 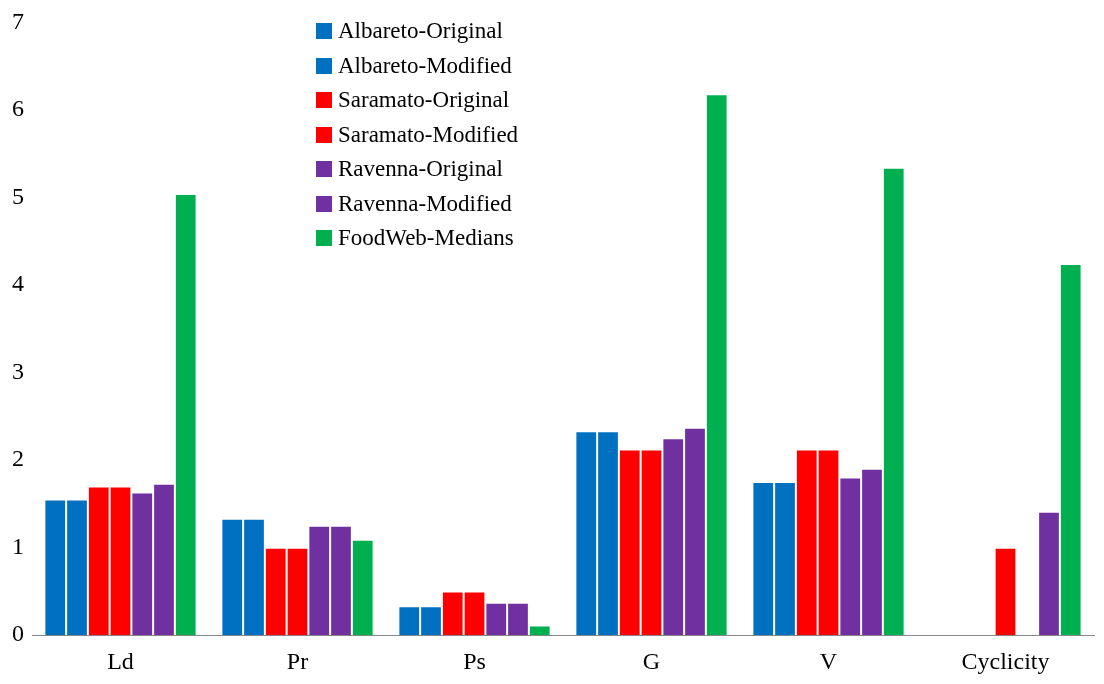 What do you see at coordinates (18, 283) in the screenshot?
I see `y-tick-label: 4` at bounding box center [18, 283].